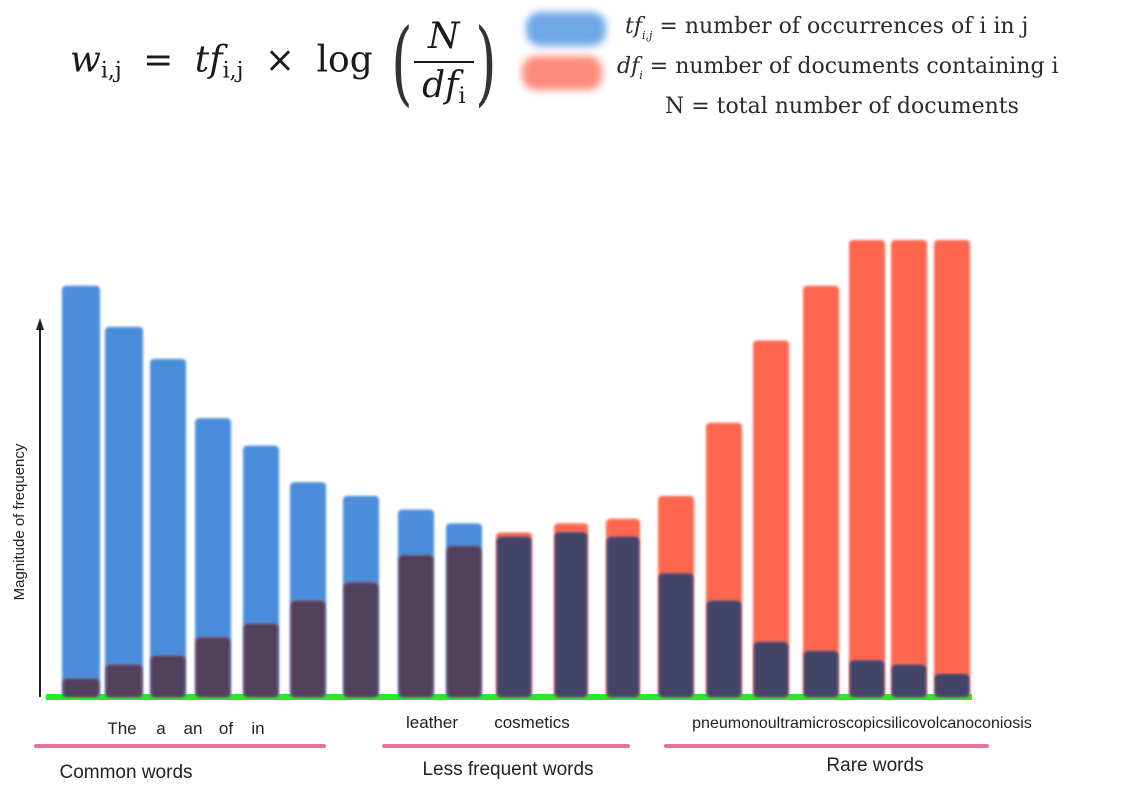 The image size is (1139, 788). What do you see at coordinates (161, 728) in the screenshot?
I see `word-tick-label: a` at bounding box center [161, 728].